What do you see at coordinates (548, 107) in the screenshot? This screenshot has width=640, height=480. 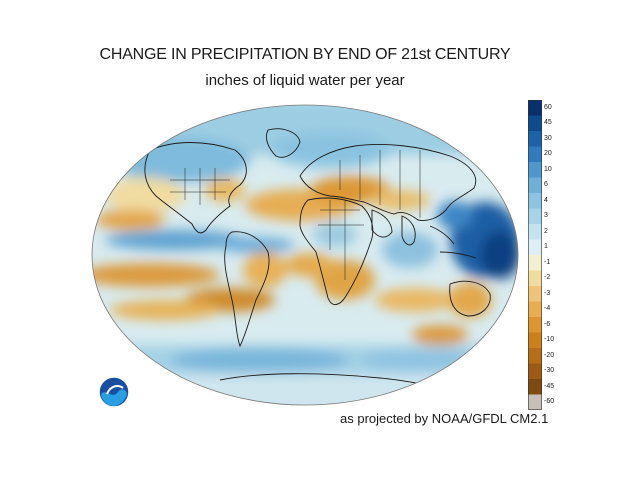 I see `colorbar-tick-label: 60` at bounding box center [548, 107].